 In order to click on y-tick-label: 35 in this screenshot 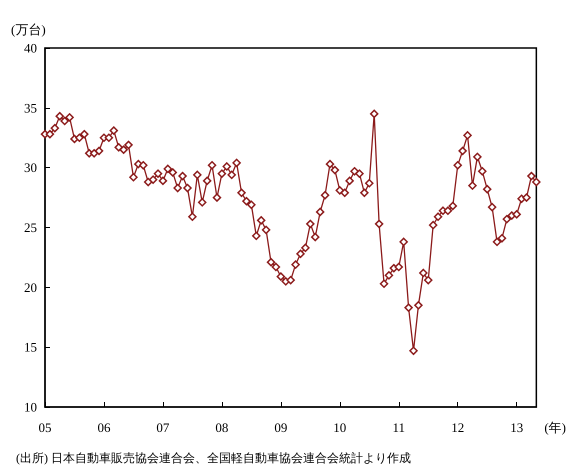, I will do `click(30, 108)`.